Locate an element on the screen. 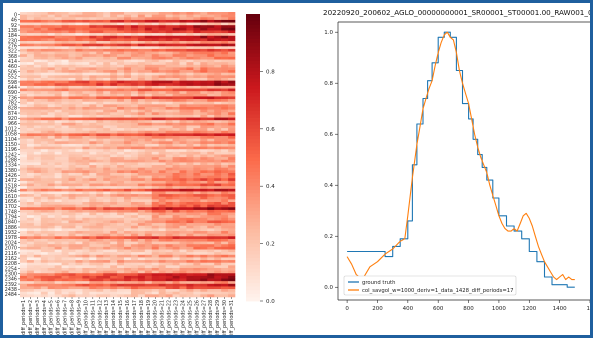 This screenshot has height=338, width=593. colorbar-segment is located at coordinates (253, 148).